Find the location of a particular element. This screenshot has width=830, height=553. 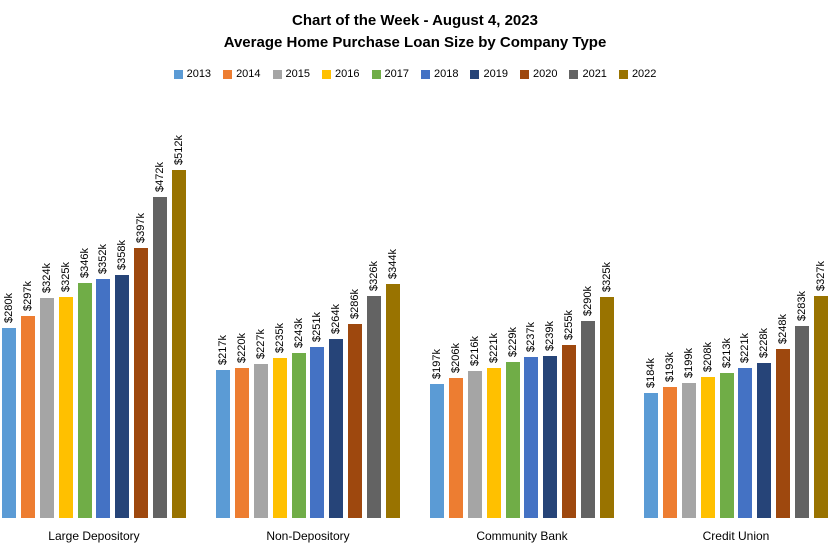

bar-column-2020: $255k is located at coordinates (569, 319).